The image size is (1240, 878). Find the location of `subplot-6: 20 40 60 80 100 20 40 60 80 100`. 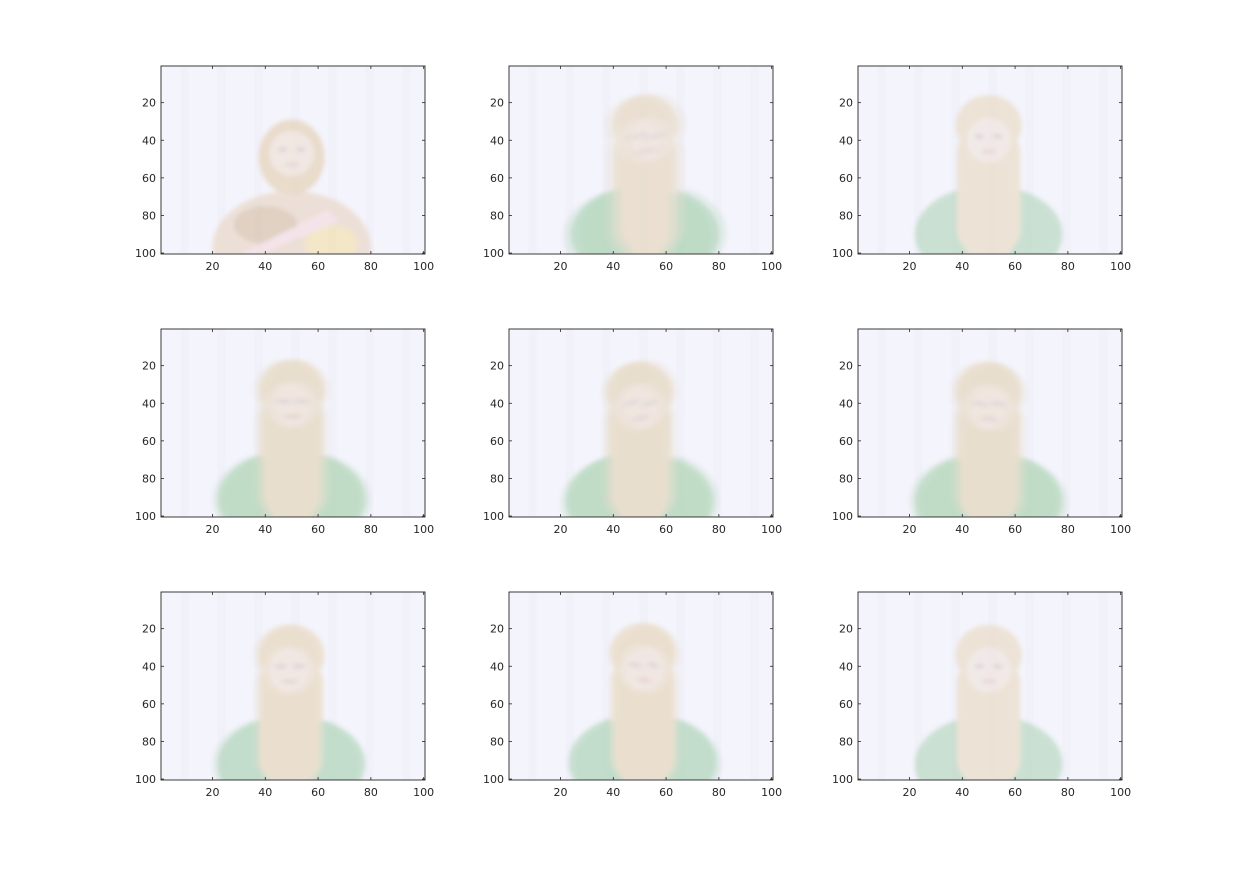

subplot-6: 20 40 60 80 100 20 40 60 80 100 is located at coordinates (981, 432).